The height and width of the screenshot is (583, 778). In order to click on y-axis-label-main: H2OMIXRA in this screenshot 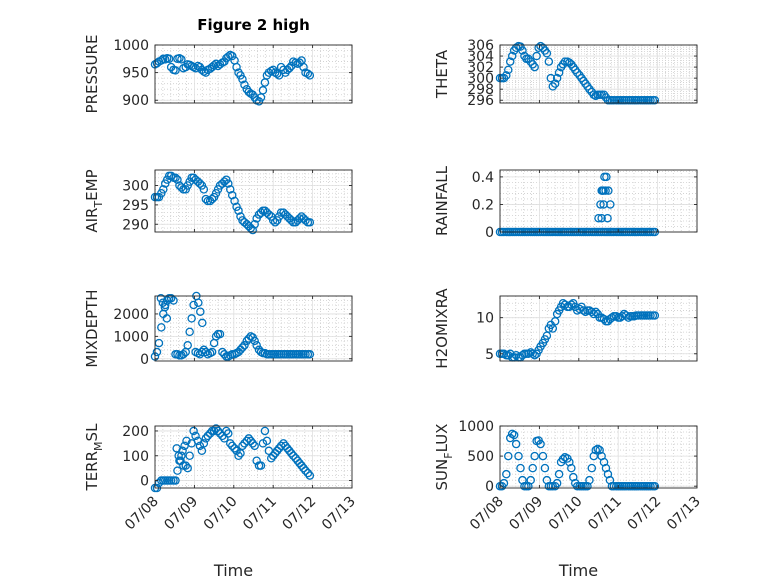, I will do `click(442, 328)`.